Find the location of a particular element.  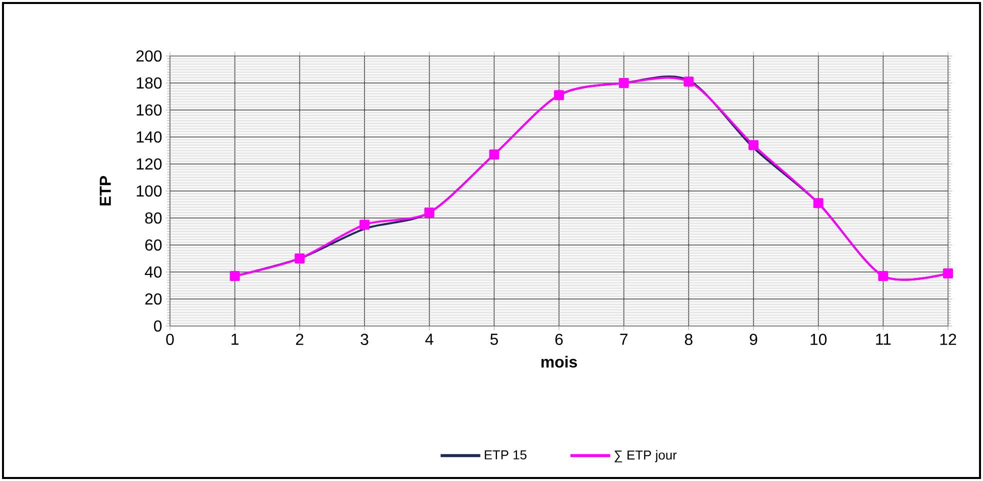

x-axis-title: mois is located at coordinates (559, 362).